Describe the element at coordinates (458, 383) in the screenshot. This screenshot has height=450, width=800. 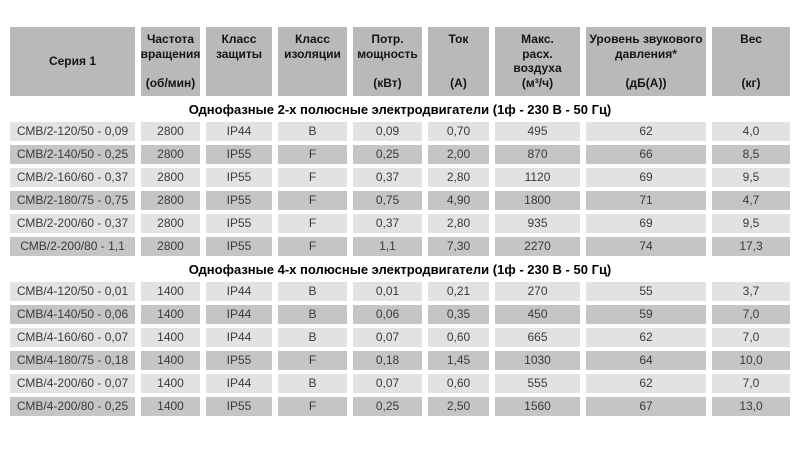
I see `value-cell: 0,60` at that location.